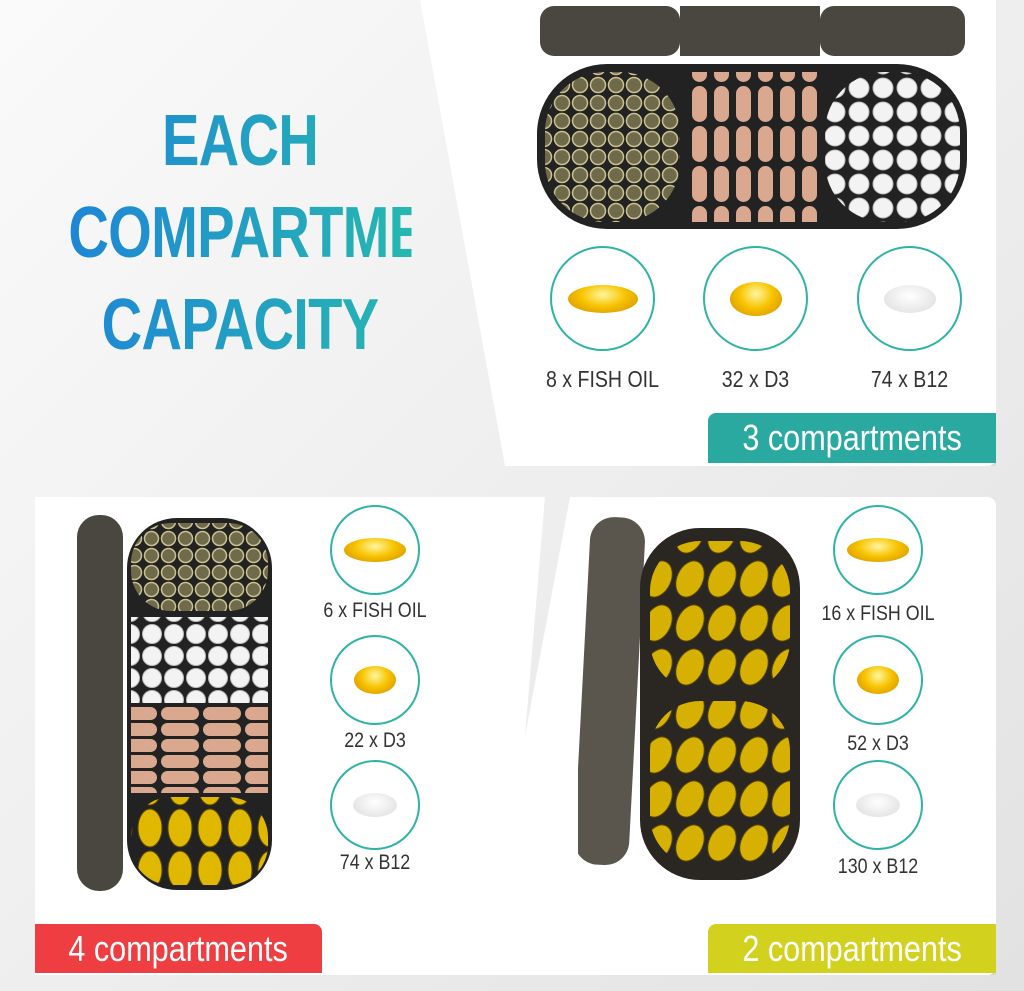 This screenshot has height=991, width=1024. Describe the element at coordinates (375, 740) in the screenshot. I see `d3-count: 22 x D3` at that location.